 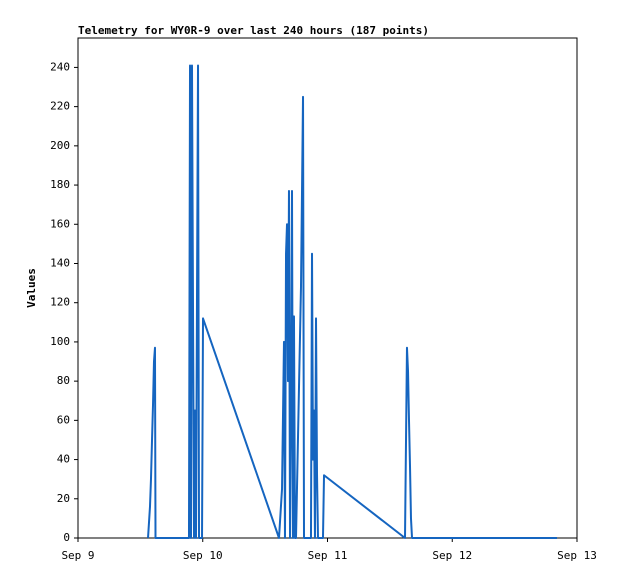 I want to click on x-tick-label: Sep 9, so click(x=77, y=555).